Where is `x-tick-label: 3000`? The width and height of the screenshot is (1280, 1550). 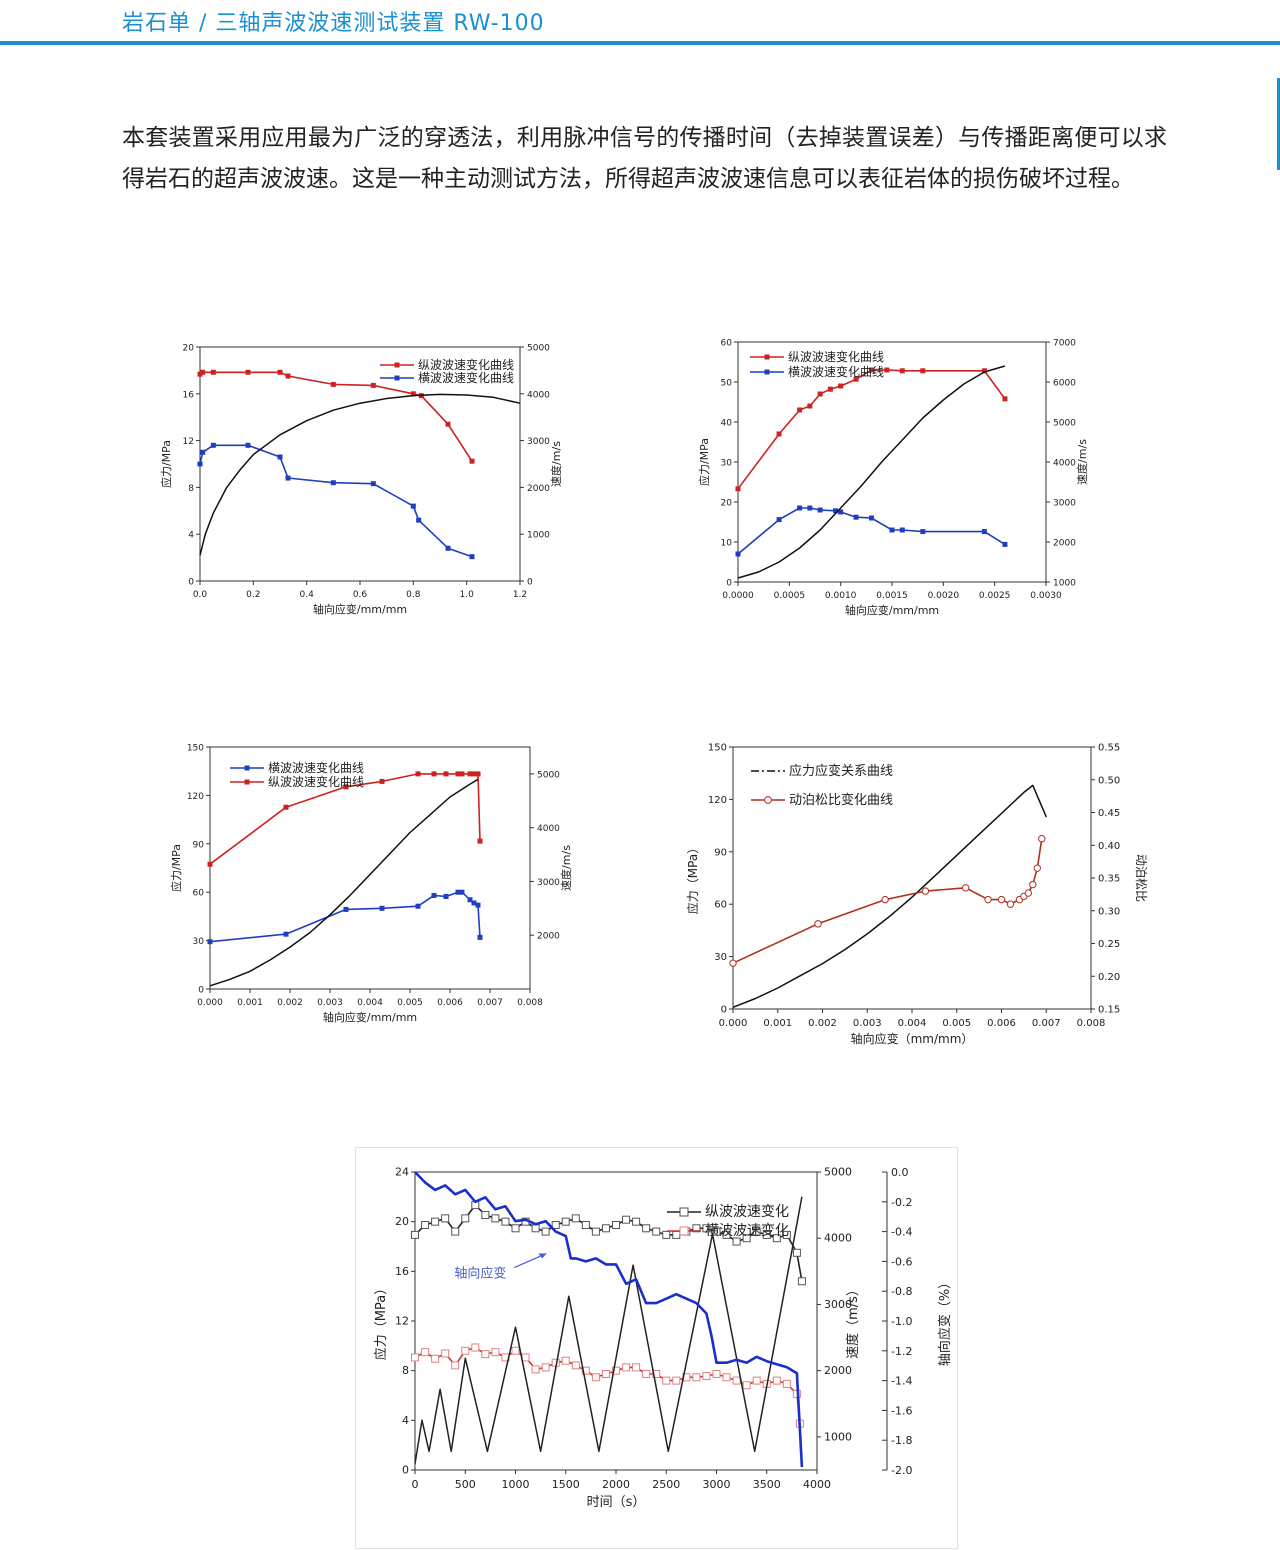
x-tick-label: 3000 is located at coordinates (717, 1484).